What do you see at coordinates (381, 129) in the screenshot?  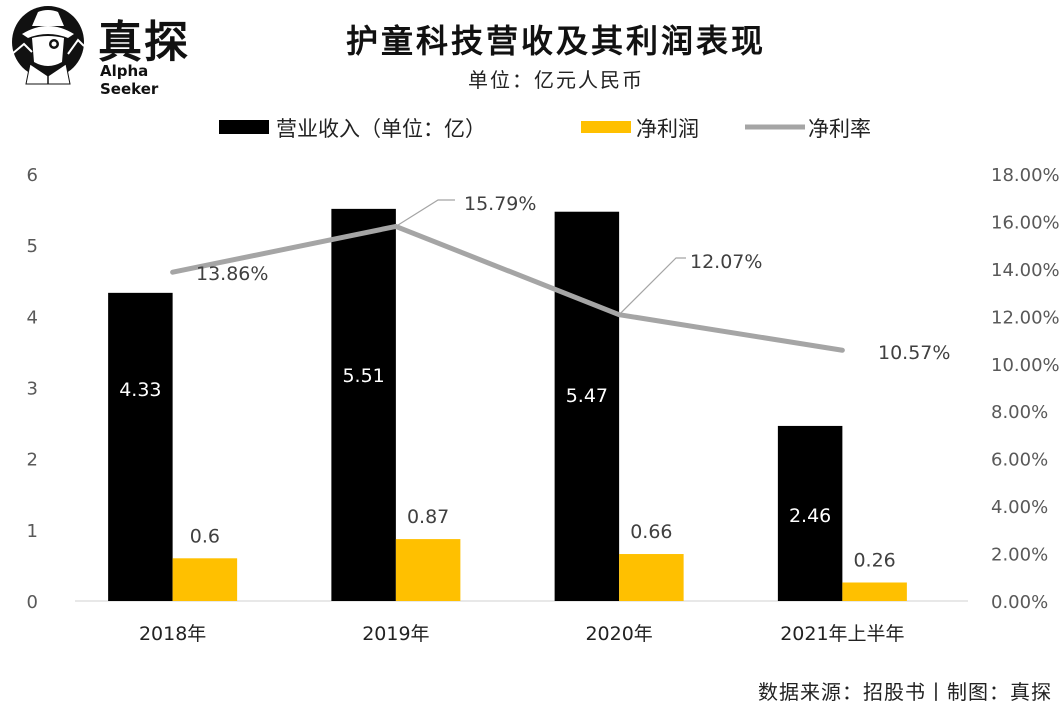 I see `legend-label-revenue: 营业收入（单位：亿）` at bounding box center [381, 129].